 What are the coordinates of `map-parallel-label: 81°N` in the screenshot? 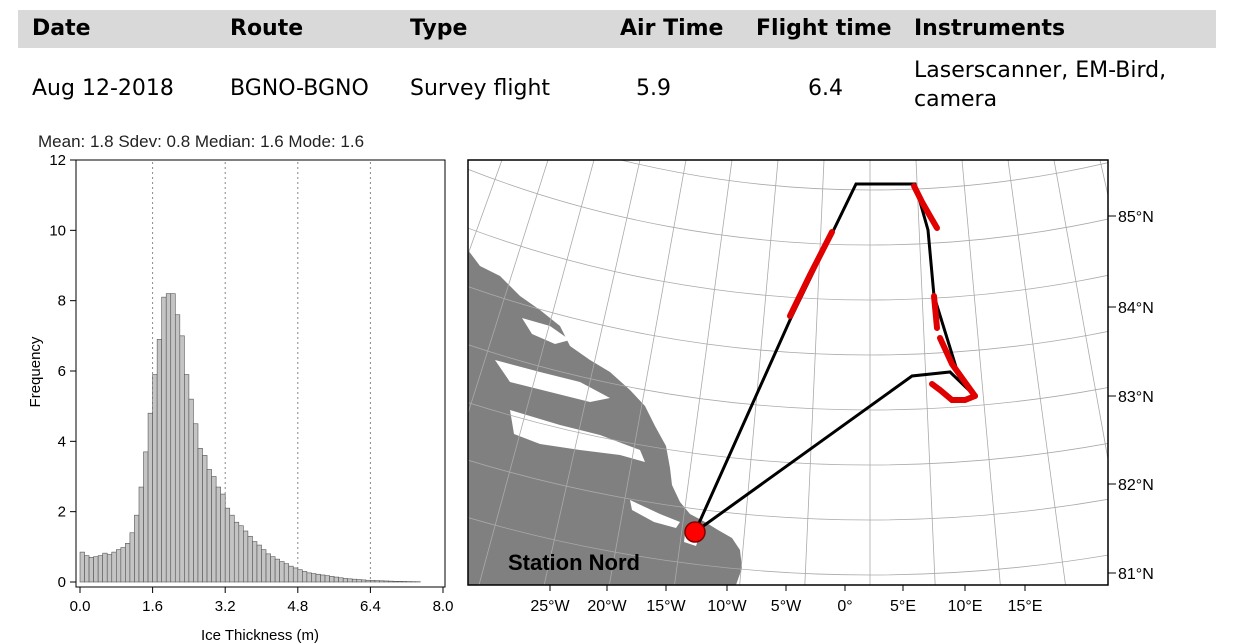 It's located at (1136, 574).